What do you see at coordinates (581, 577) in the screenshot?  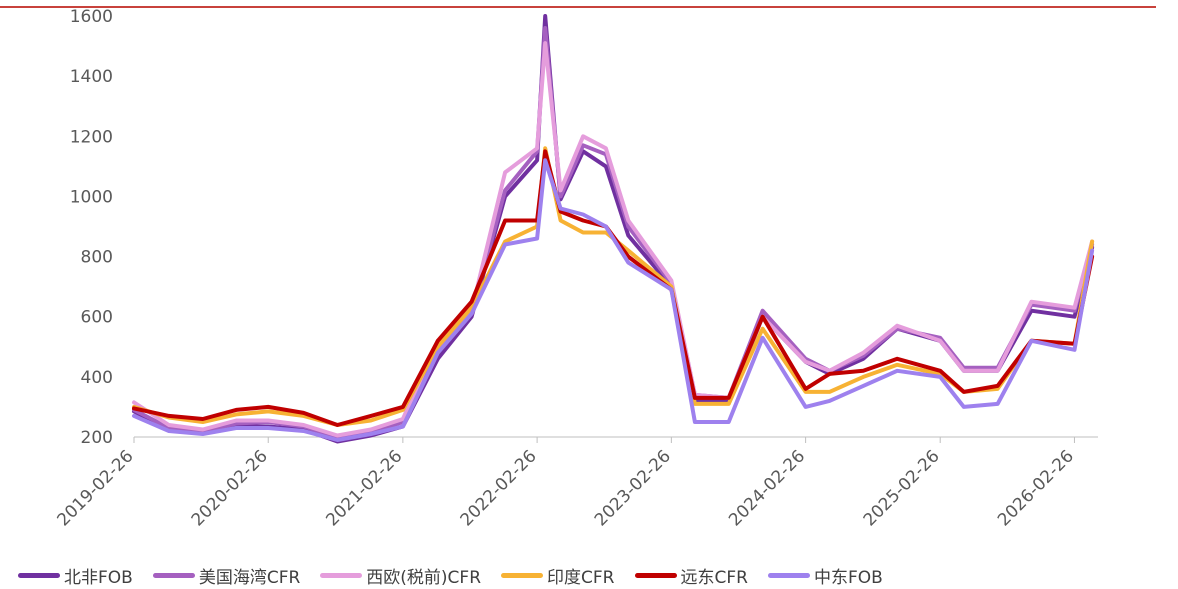 I see `legend-label: 印度CFR` at bounding box center [581, 577].